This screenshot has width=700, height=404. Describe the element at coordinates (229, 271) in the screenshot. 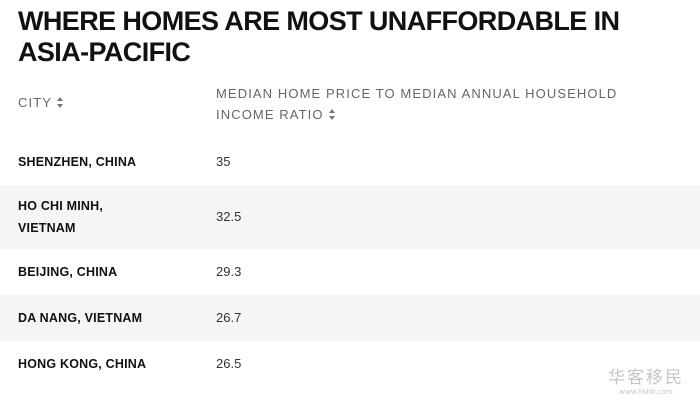

I see `cell-ratio: 29.3` at that location.